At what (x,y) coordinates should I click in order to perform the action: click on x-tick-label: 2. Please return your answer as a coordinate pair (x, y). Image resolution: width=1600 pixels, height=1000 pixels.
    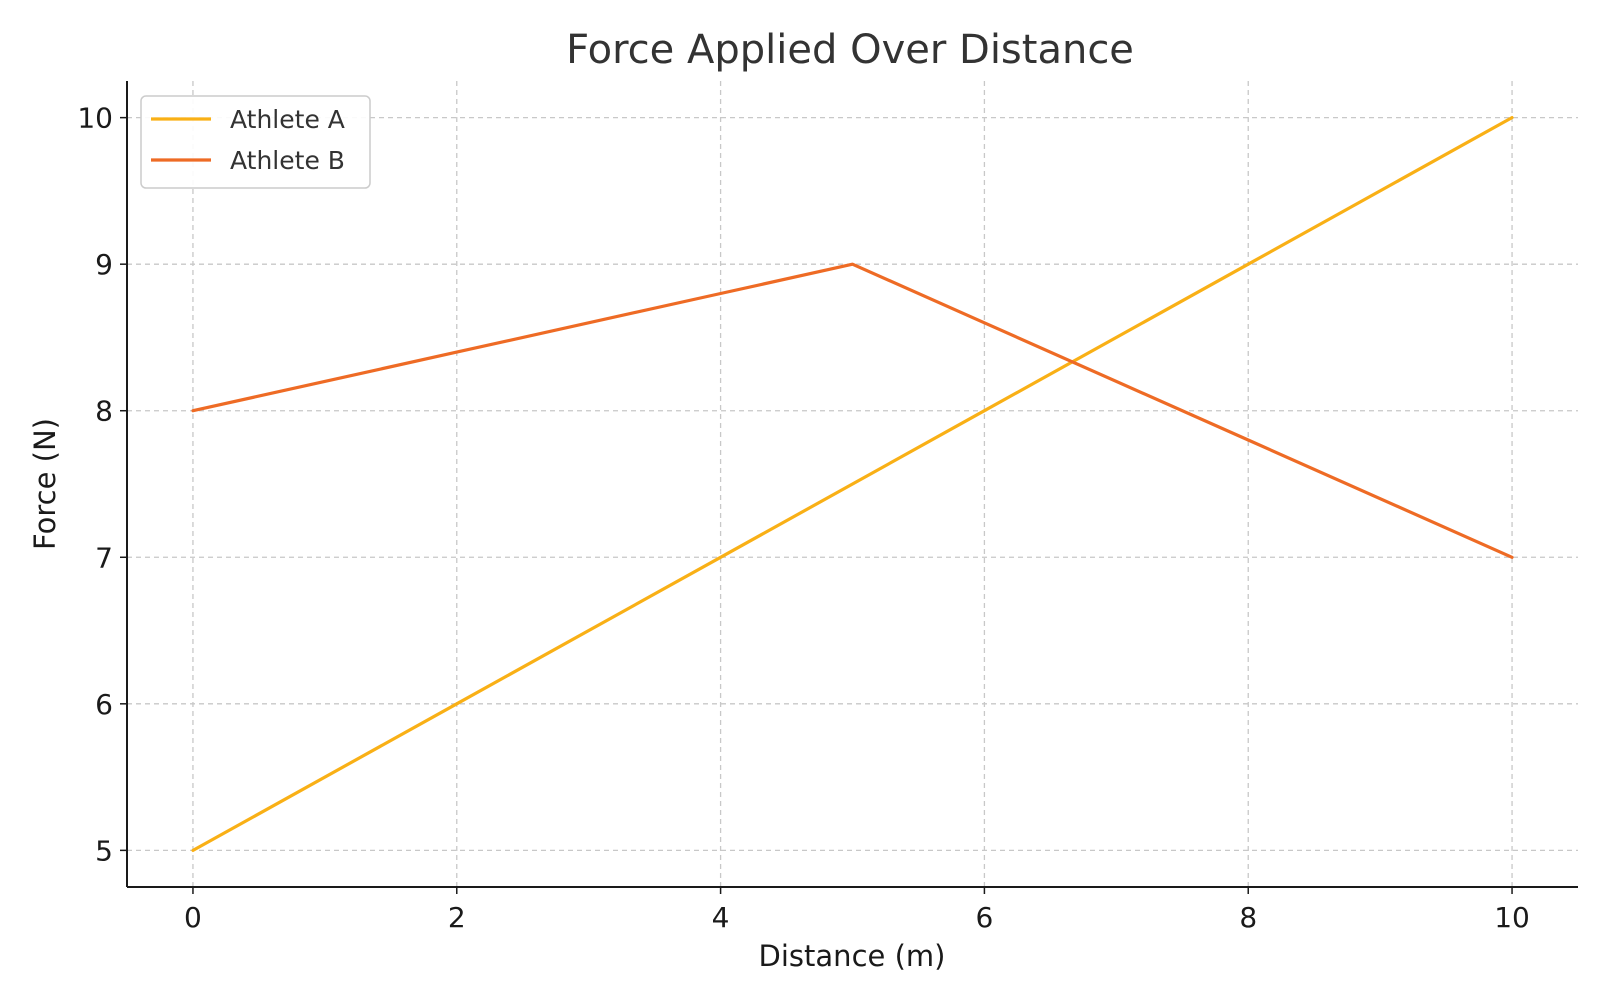
    Looking at the image, I should click on (457, 917).